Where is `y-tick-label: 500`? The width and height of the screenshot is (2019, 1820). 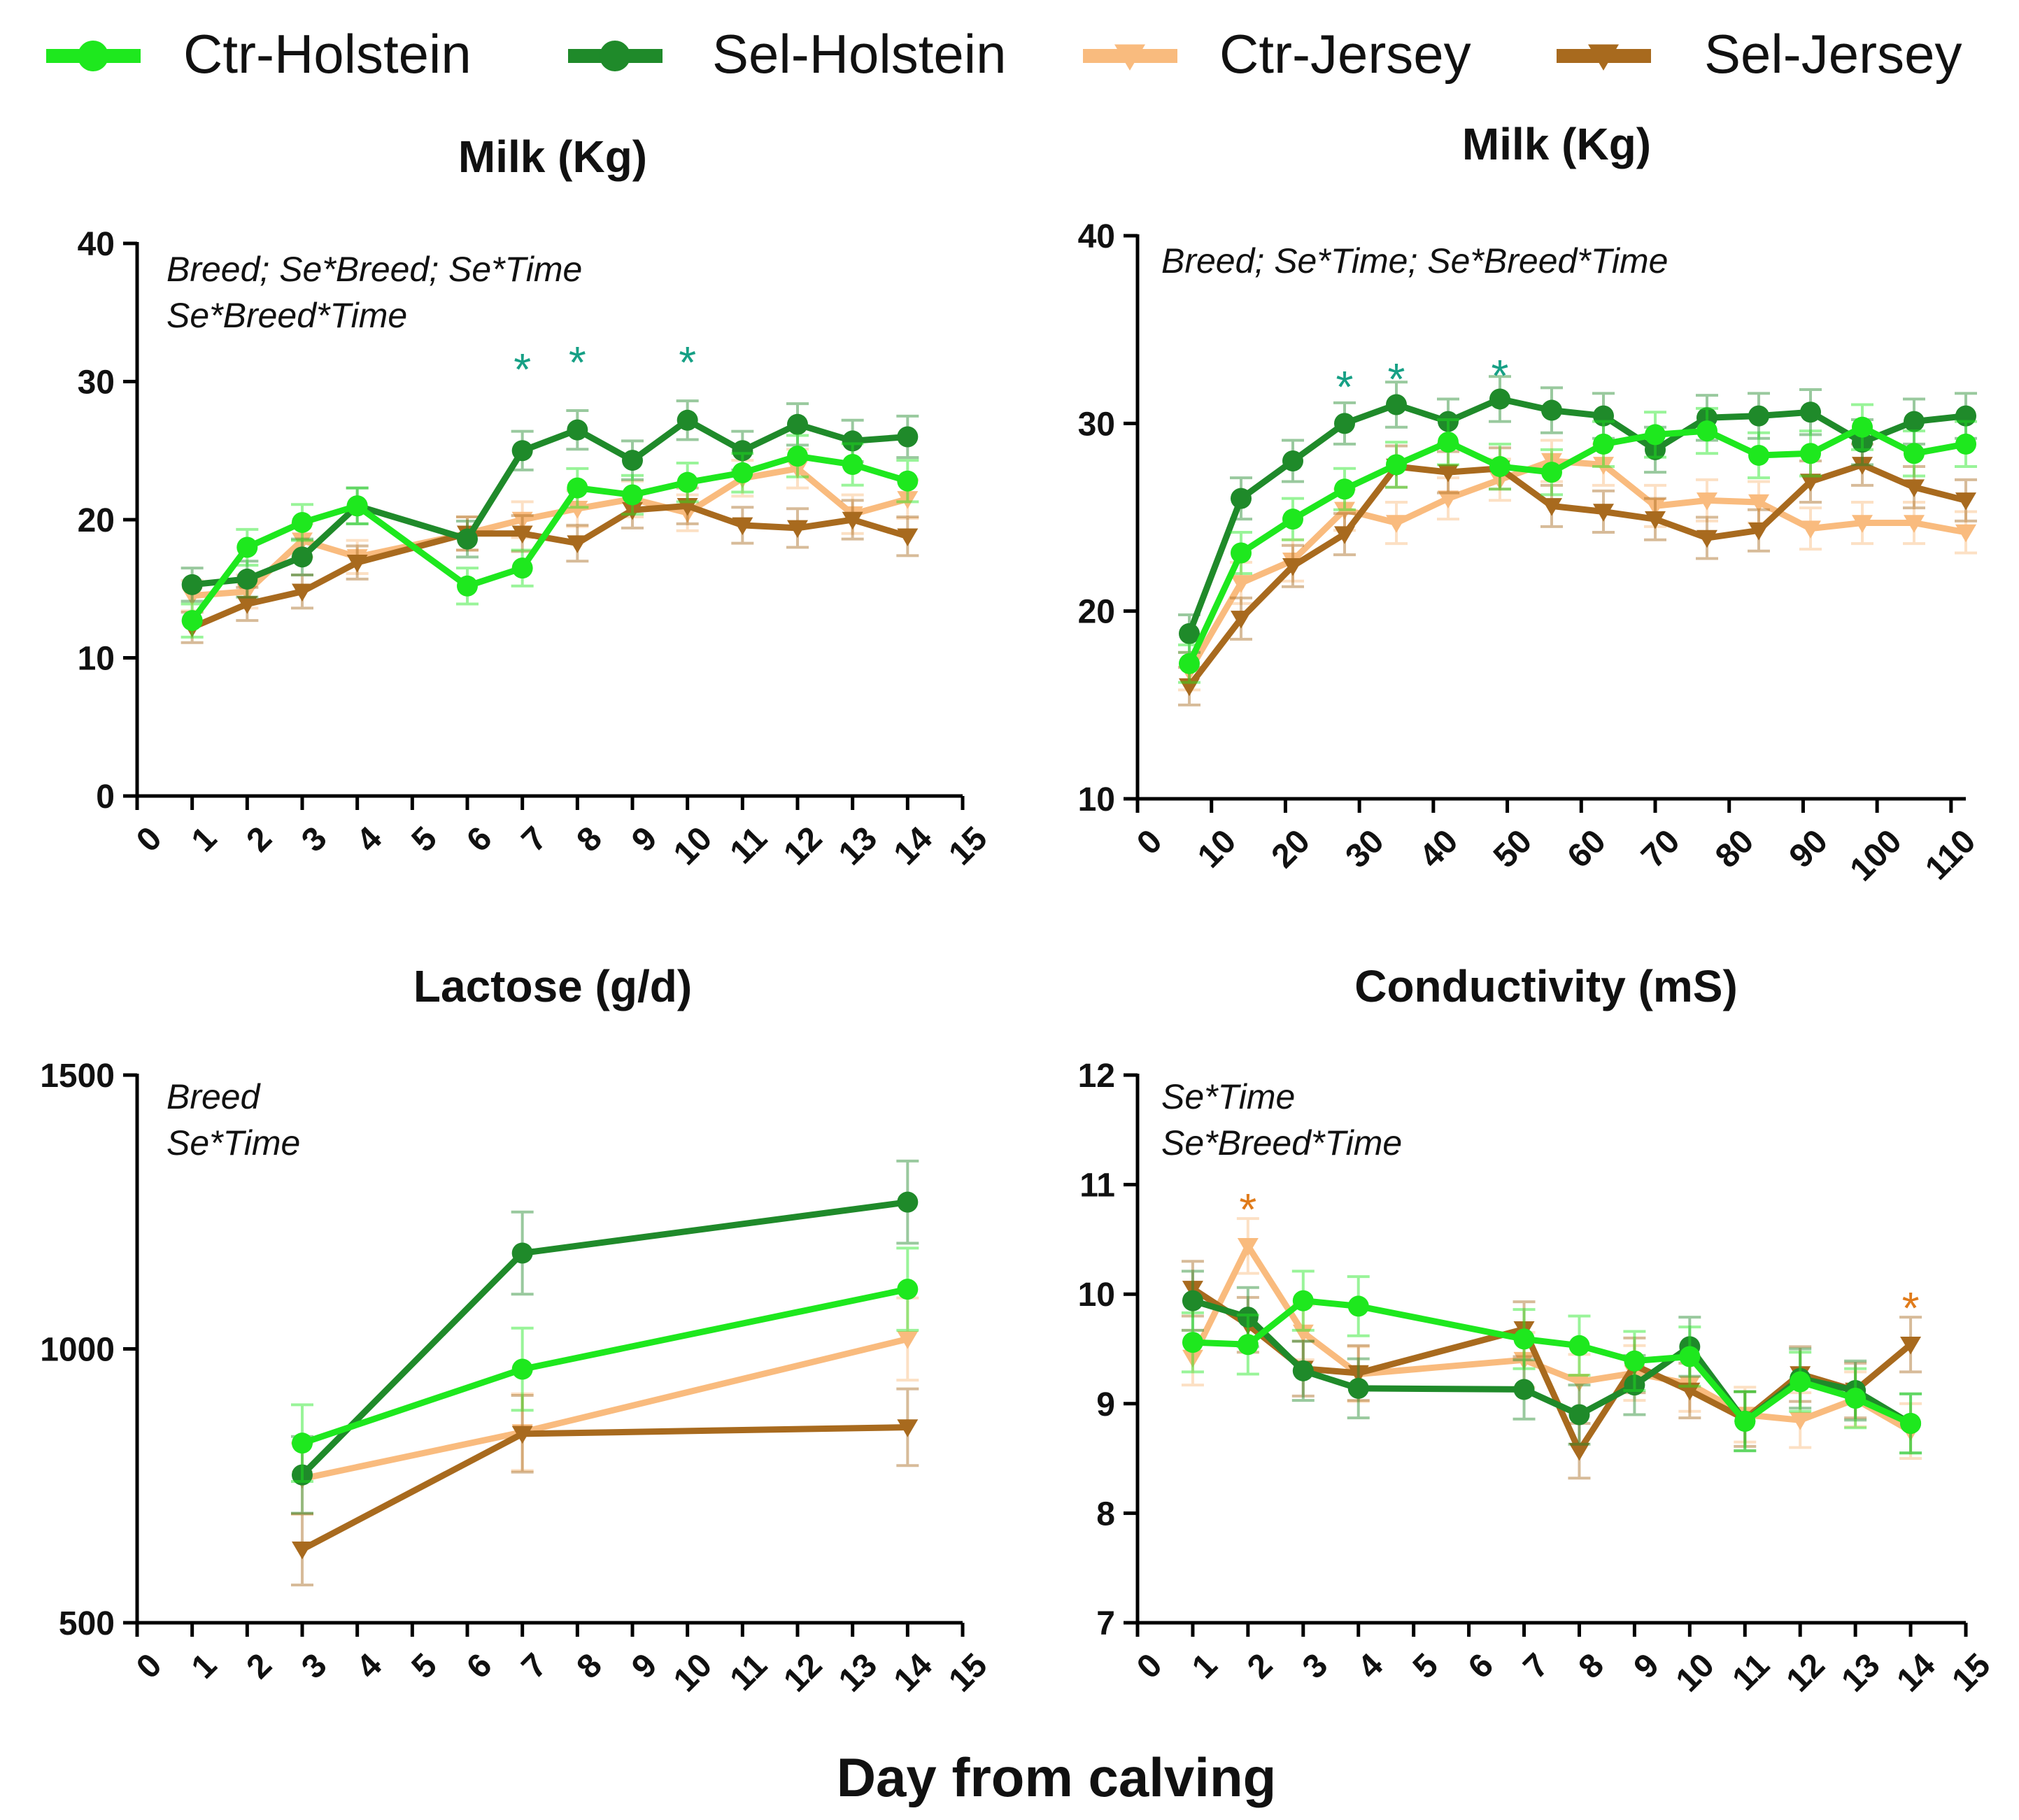 y-tick-label: 500 is located at coordinates (87, 1623).